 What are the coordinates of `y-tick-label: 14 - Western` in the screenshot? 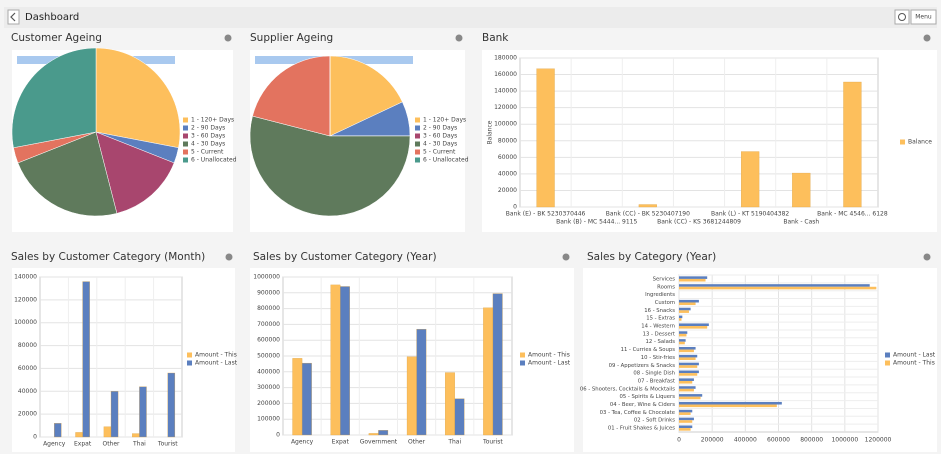 It's located at (658, 327).